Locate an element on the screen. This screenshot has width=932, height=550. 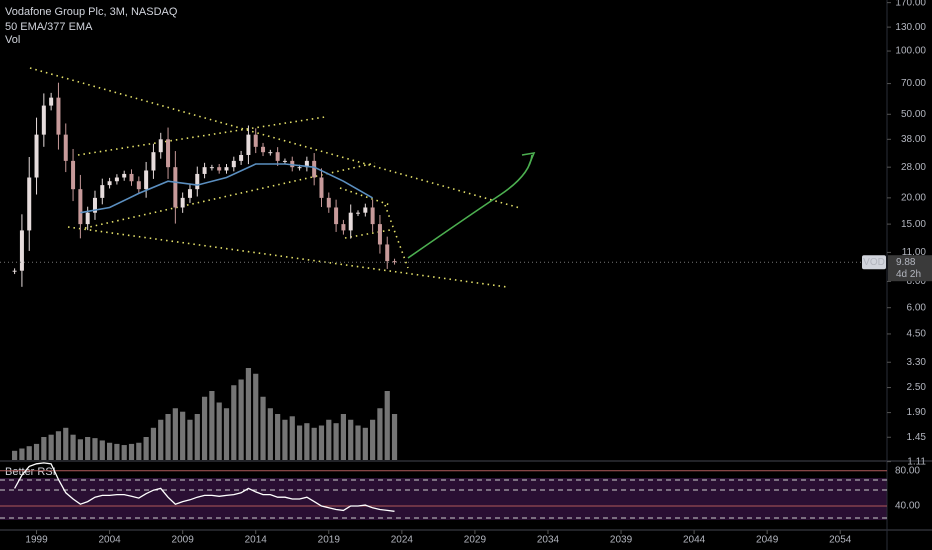
y-tick-label: 15.00 is located at coordinates (913, 224).